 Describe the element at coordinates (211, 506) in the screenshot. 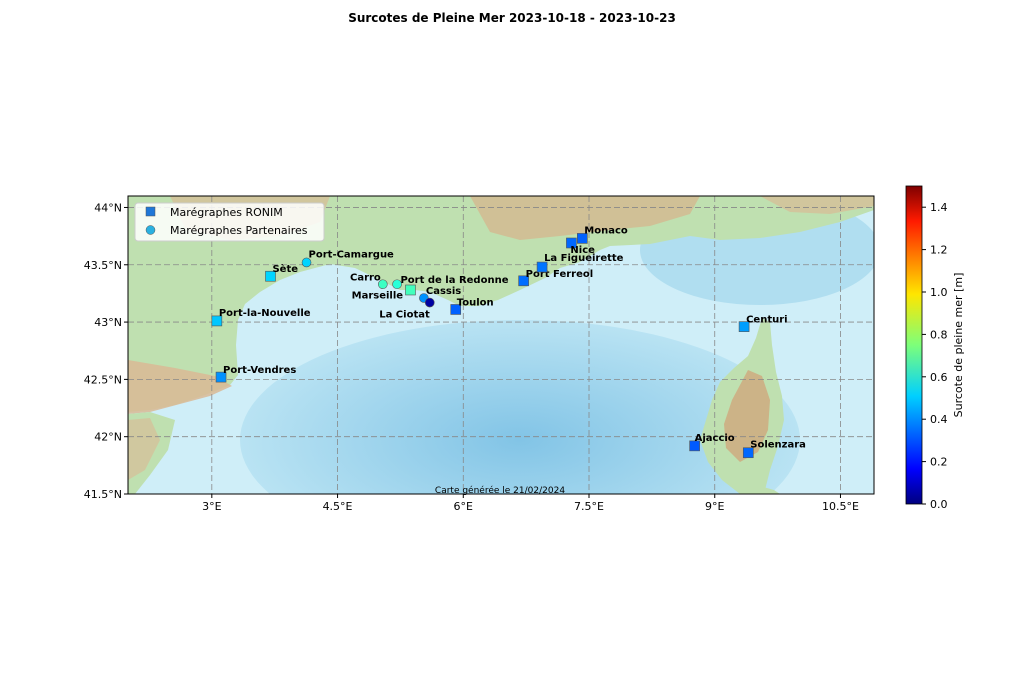

I see `x-tick-label: 3°E` at that location.